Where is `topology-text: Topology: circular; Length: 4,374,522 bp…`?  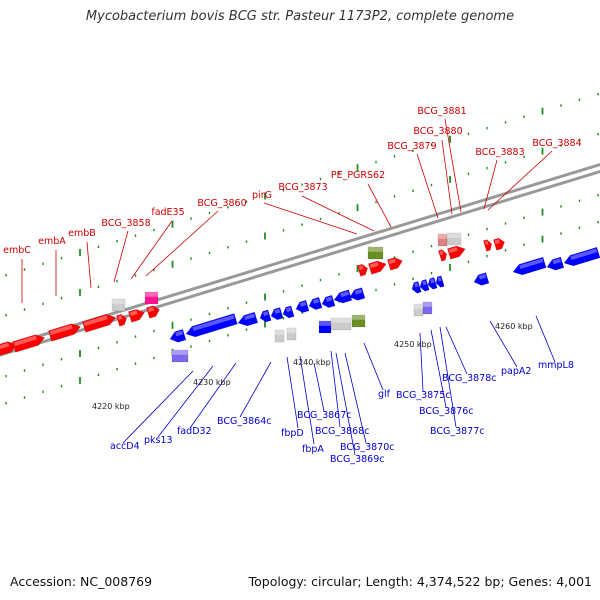 topology-text: Topology: circular; Length: 4,374,522 bp… is located at coordinates (420, 581).